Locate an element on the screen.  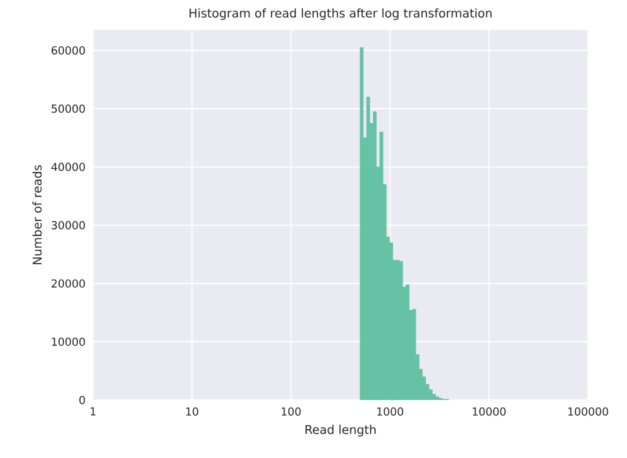
y-tick-label: 60000 is located at coordinates (68, 50).